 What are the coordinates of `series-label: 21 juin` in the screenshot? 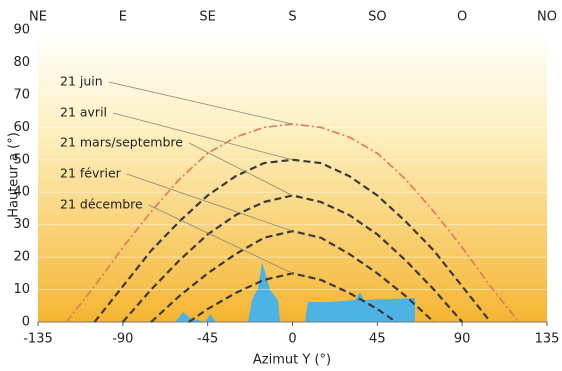 It's located at (81, 81).